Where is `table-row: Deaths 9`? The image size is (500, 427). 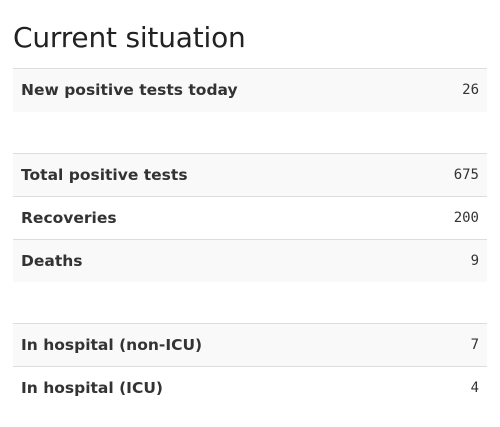
table-row: Deaths 9 is located at coordinates (250, 260).